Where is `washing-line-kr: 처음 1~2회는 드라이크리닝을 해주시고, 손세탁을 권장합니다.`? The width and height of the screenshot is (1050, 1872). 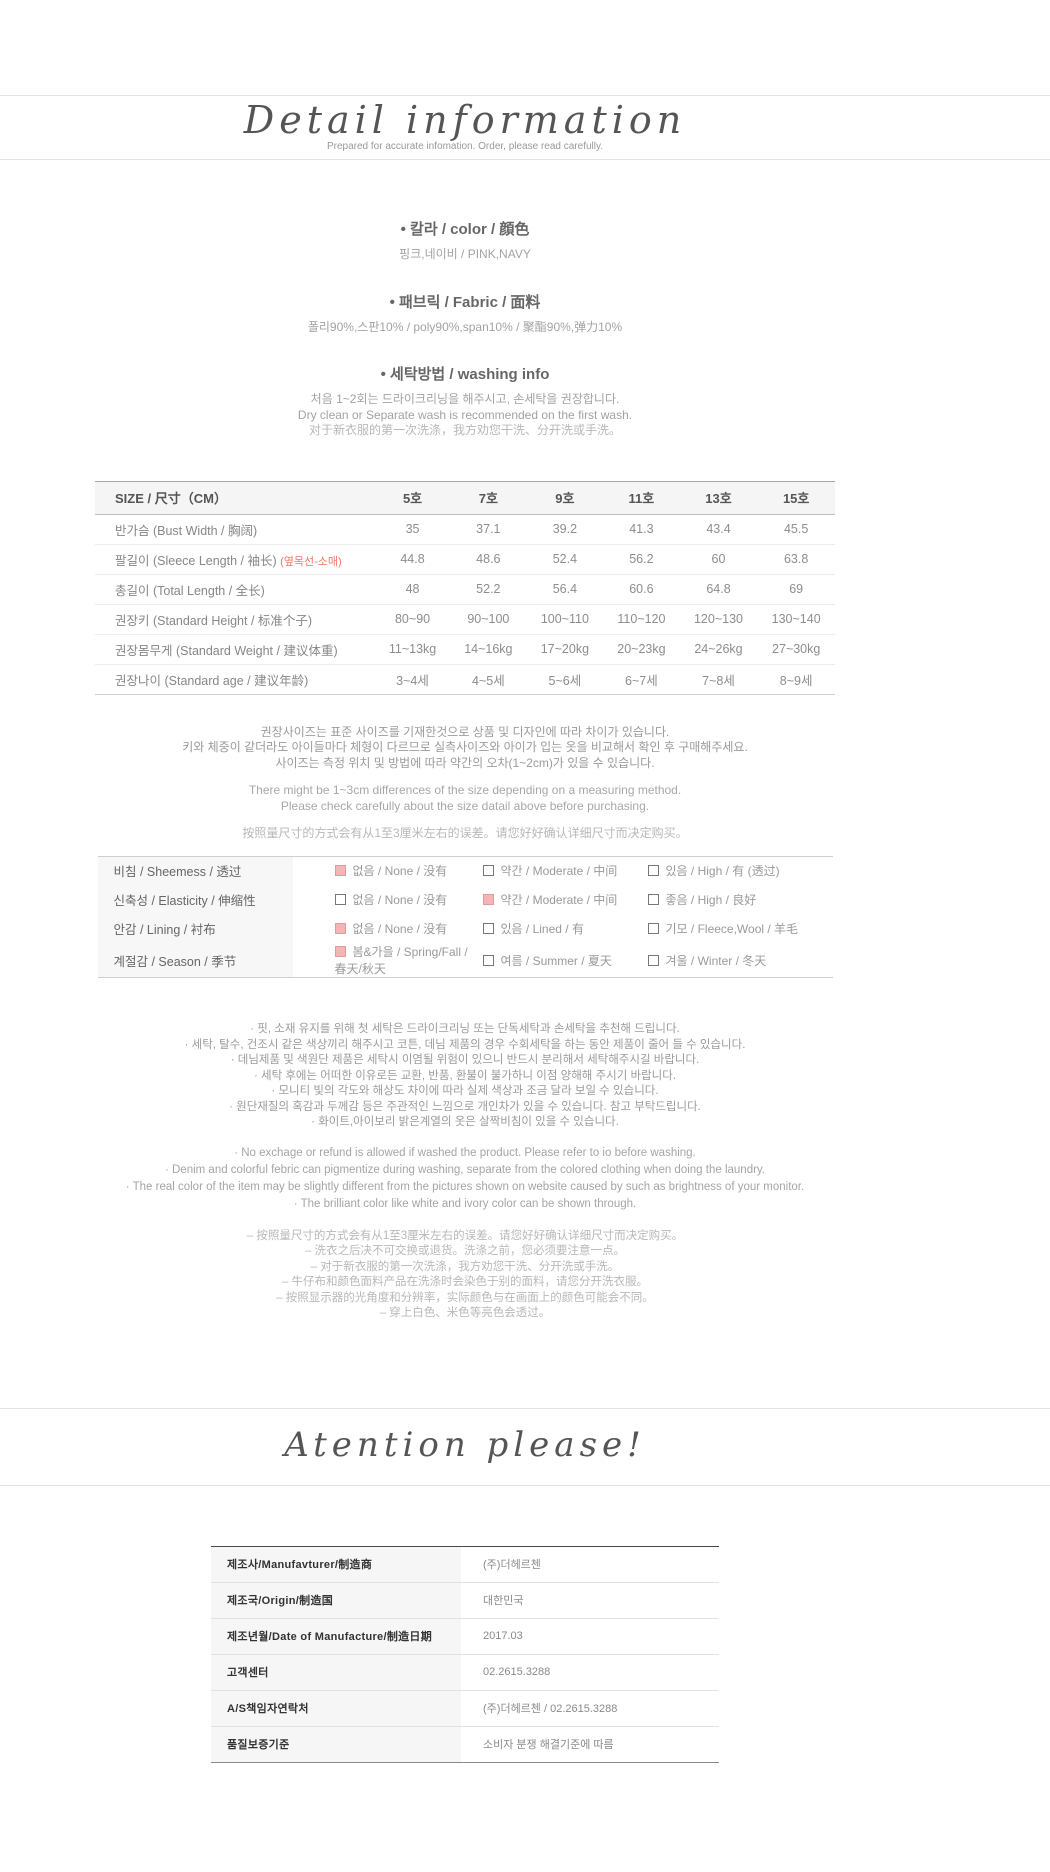 washing-line-kr: 처음 1~2회는 드라이크리닝을 해주시고, 손세탁을 권장합니다. is located at coordinates (465, 399).